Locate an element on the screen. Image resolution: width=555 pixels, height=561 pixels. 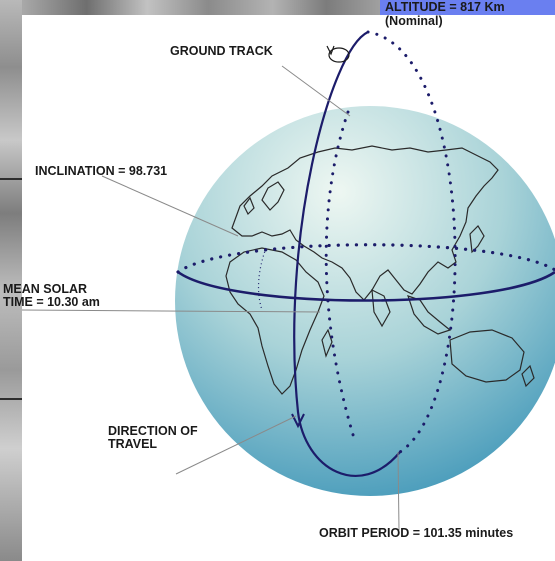
britain-outline is located at coordinates (249, 206).